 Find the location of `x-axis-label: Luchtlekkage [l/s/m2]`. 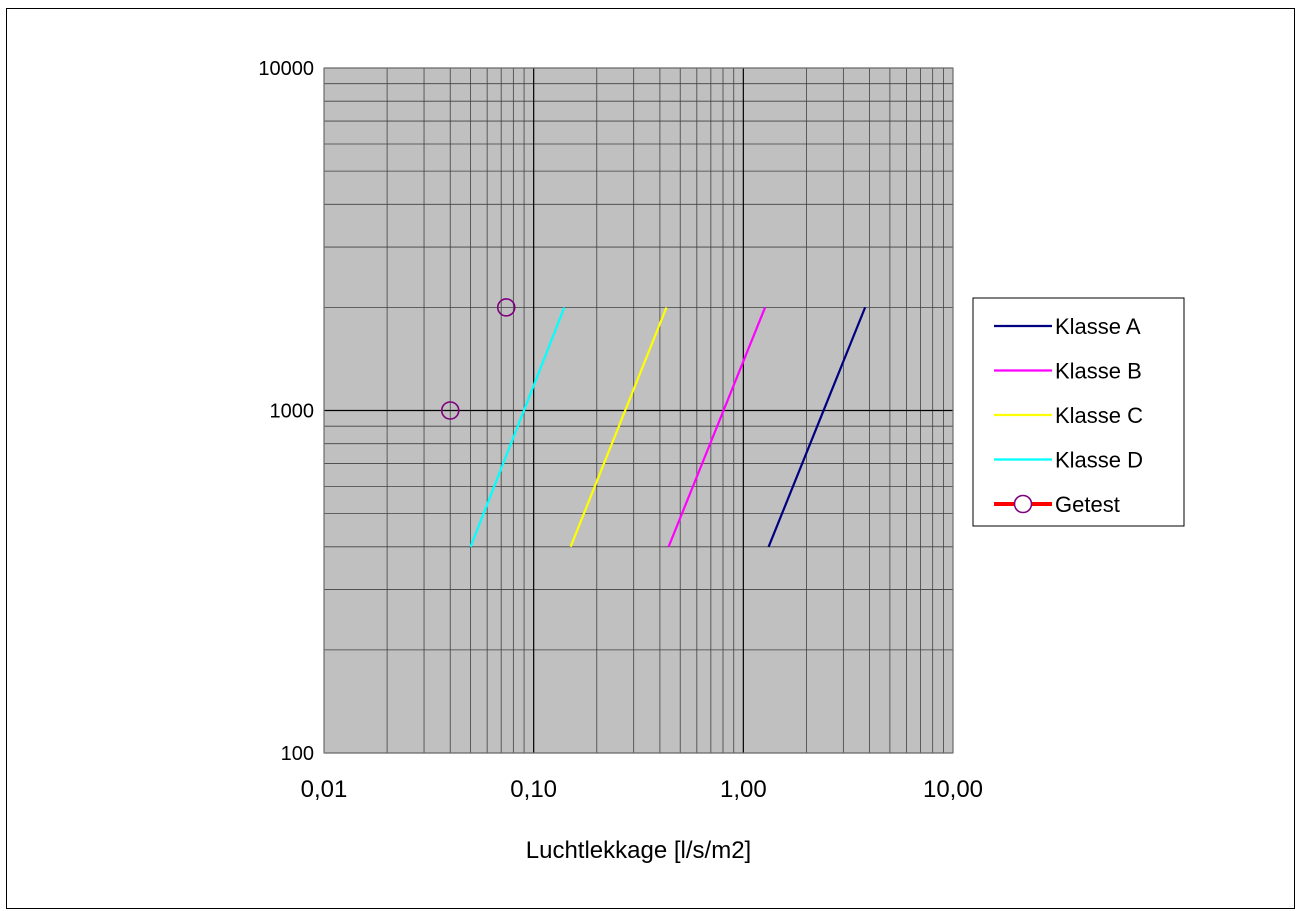

x-axis-label: Luchtlekkage [l/s/m2] is located at coordinates (638, 850).